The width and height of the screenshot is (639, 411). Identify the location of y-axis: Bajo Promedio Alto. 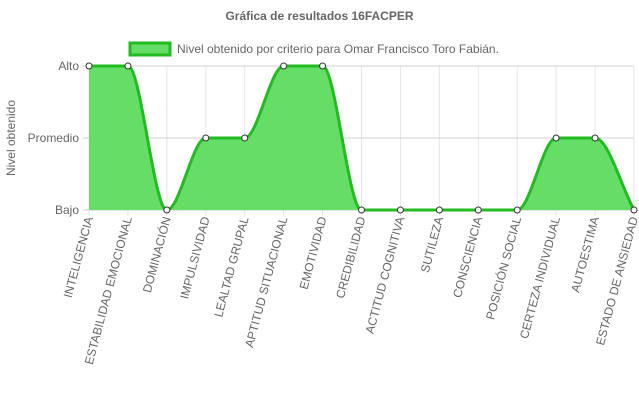
(54, 138).